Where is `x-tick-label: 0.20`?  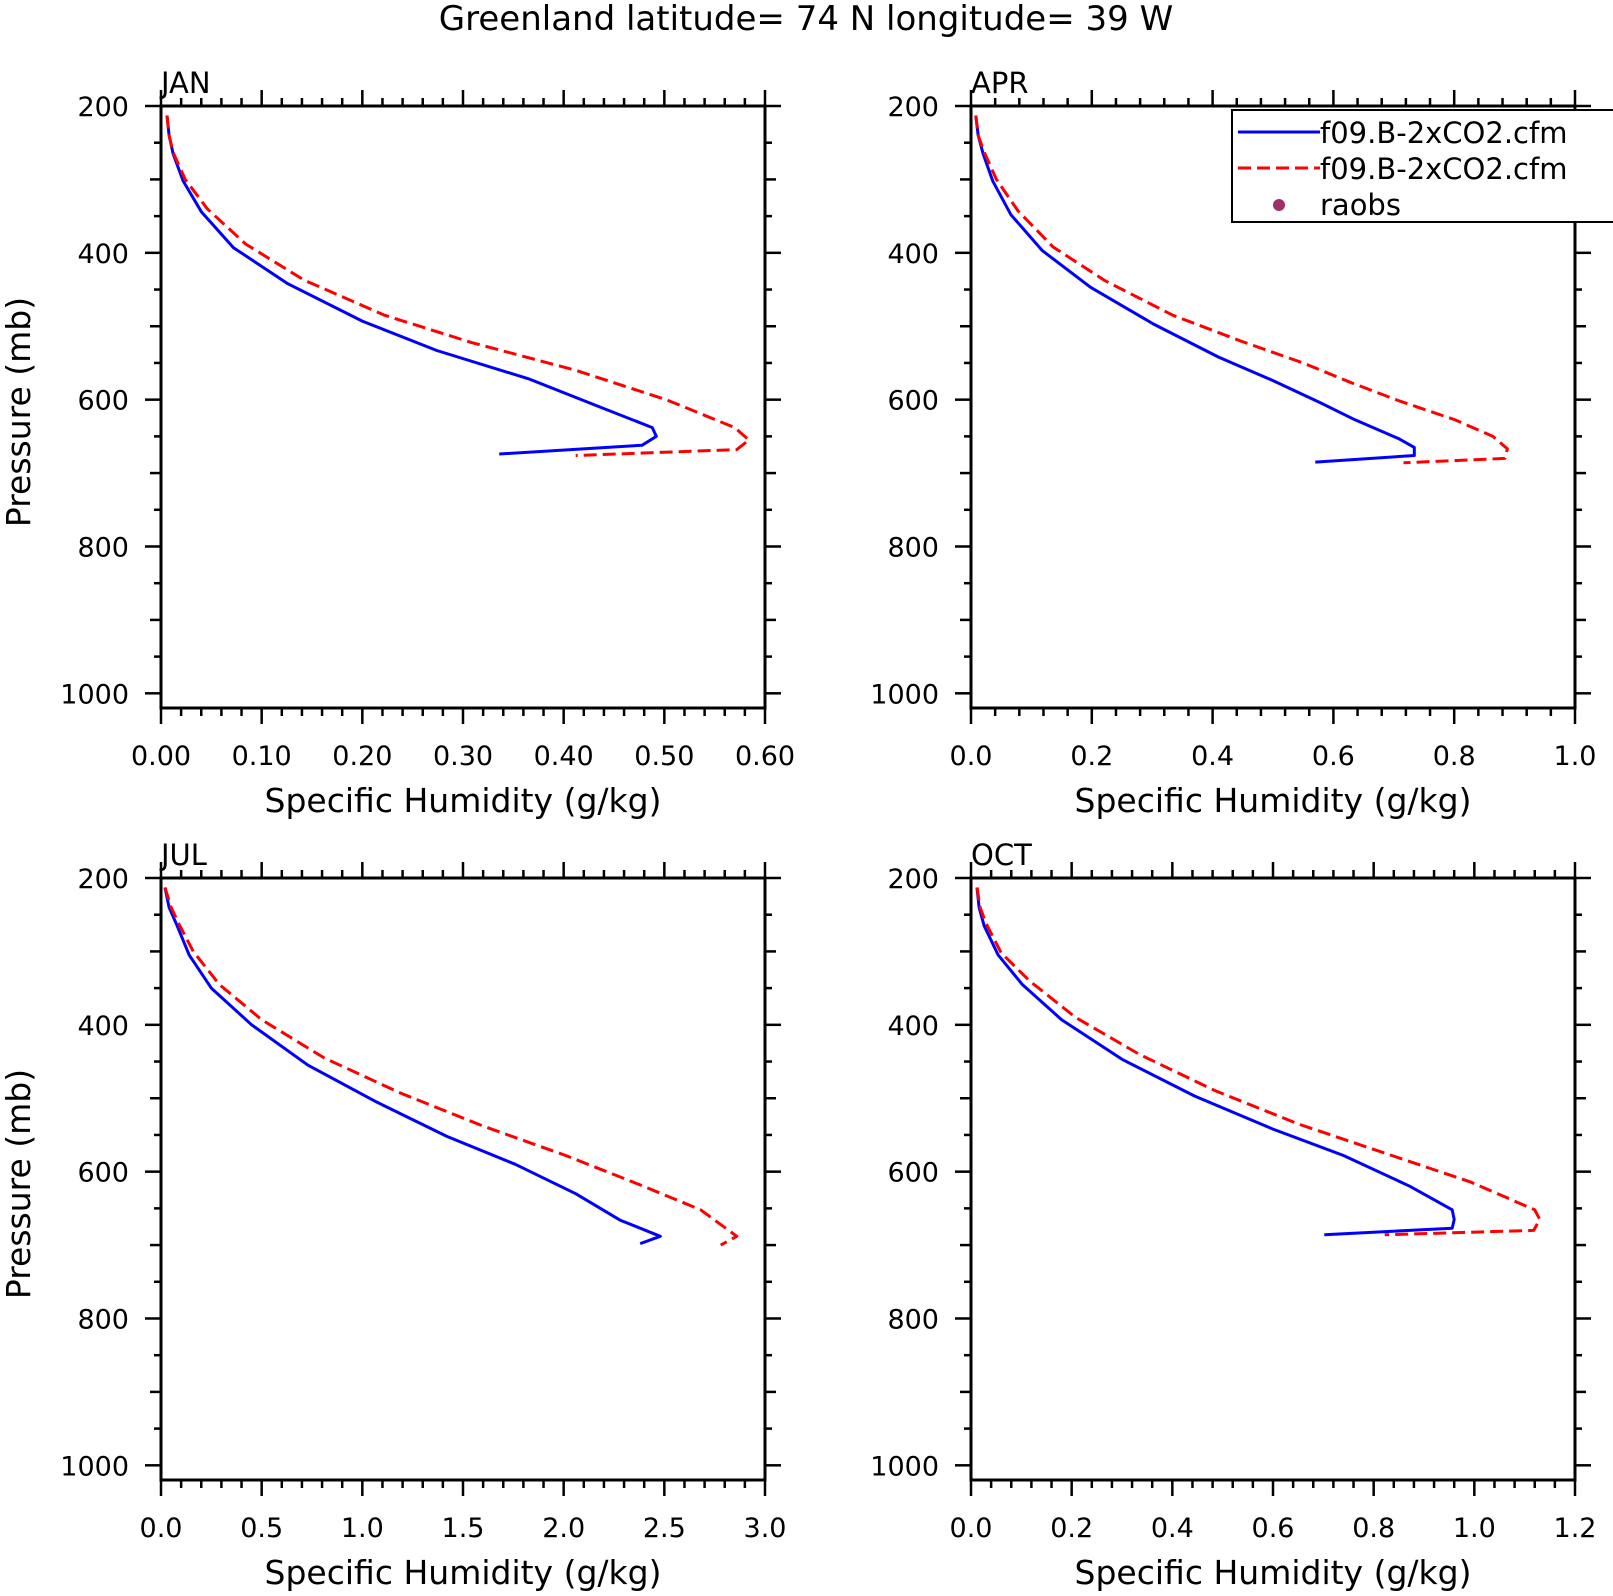
x-tick-label: 0.20 is located at coordinates (362, 756).